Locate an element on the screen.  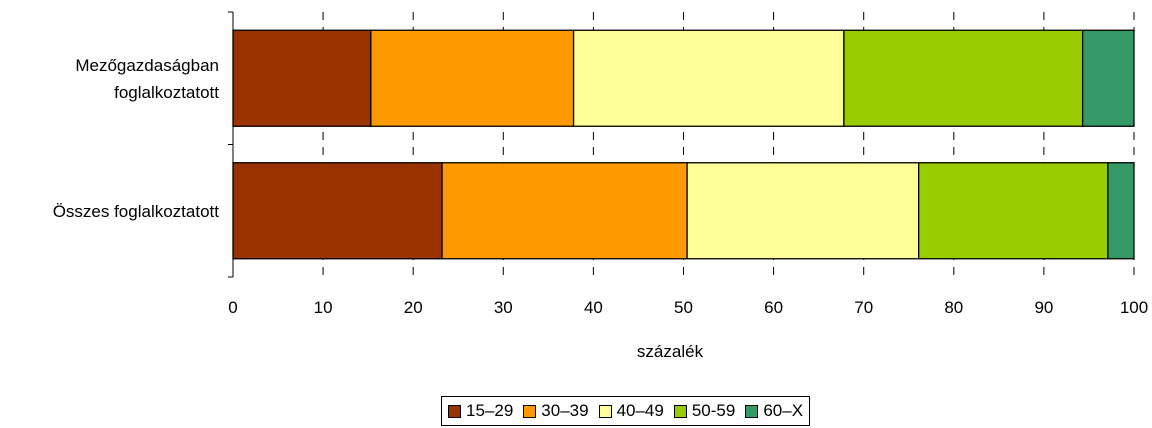
legend: 15–29 30–39 40–49 50-59 60–X is located at coordinates (626, 411).